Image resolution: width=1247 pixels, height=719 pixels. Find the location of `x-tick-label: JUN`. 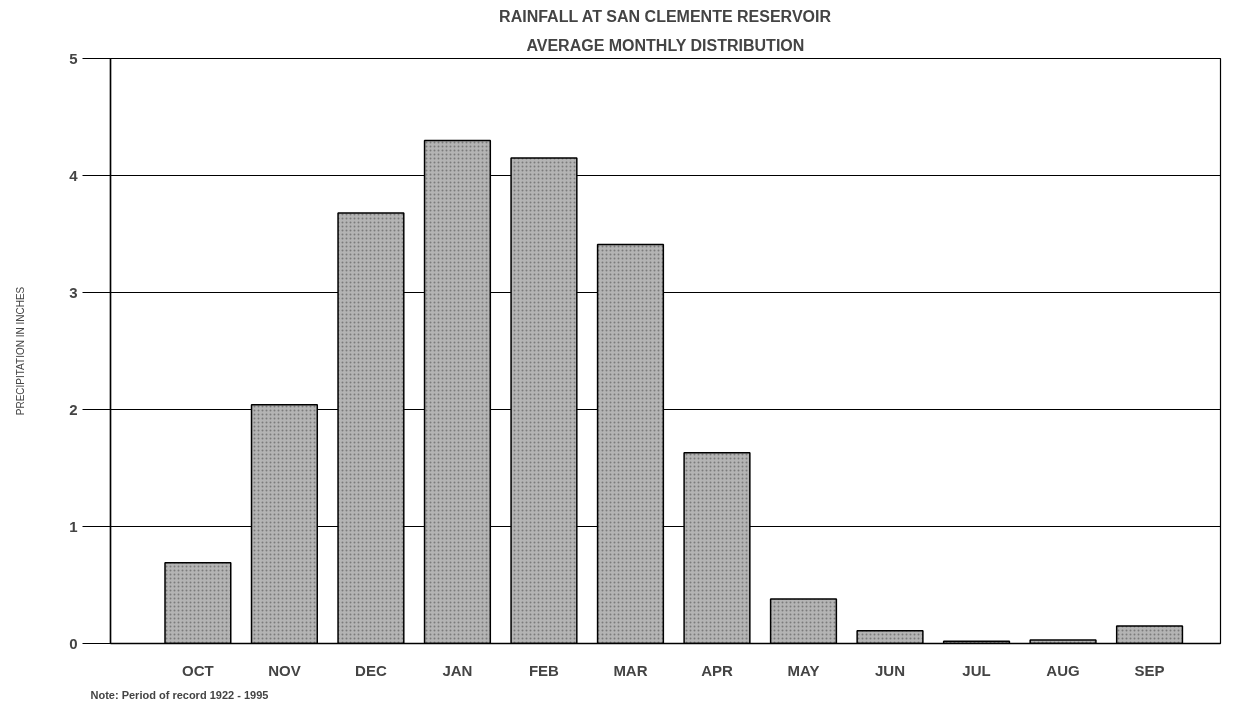

x-tick-label: JUN is located at coordinates (890, 670).